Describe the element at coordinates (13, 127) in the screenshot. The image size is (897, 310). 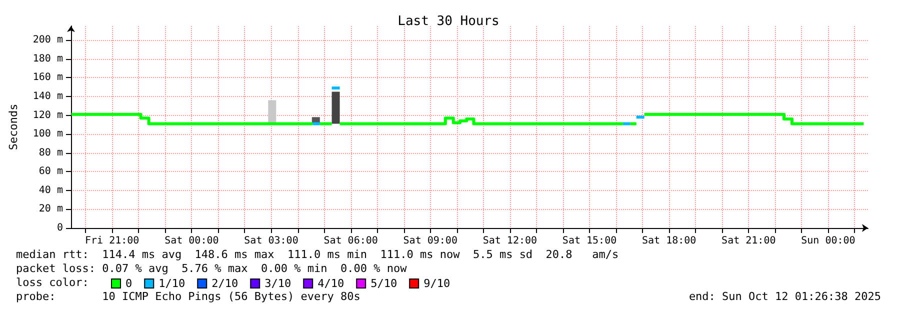
I see `y-axis-title: Seconds` at that location.